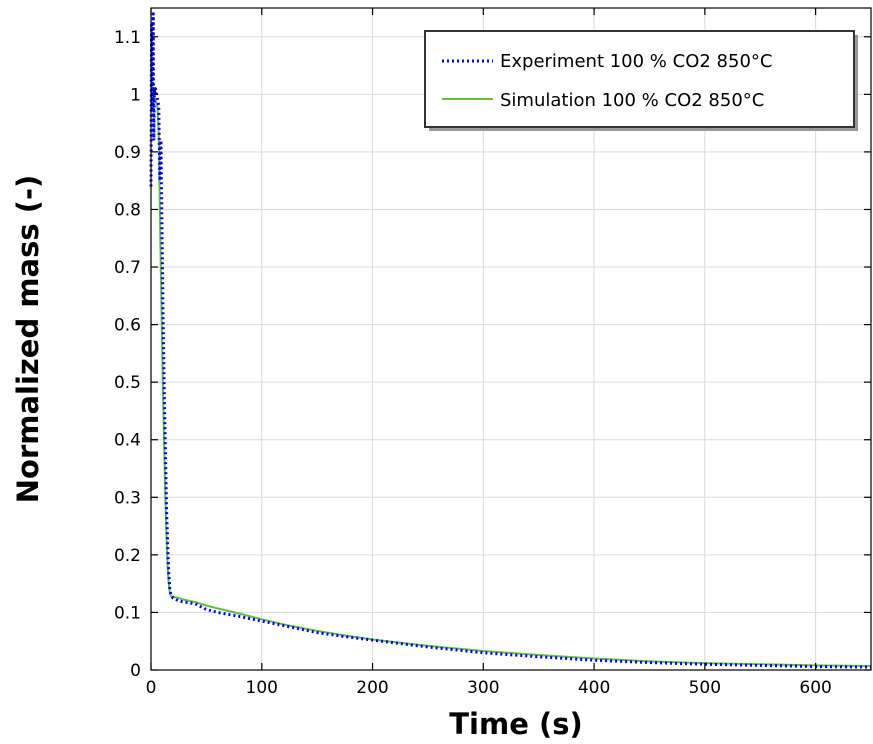 This screenshot has width=873, height=744. What do you see at coordinates (815, 688) in the screenshot?
I see `x-tick-label: 600` at bounding box center [815, 688].